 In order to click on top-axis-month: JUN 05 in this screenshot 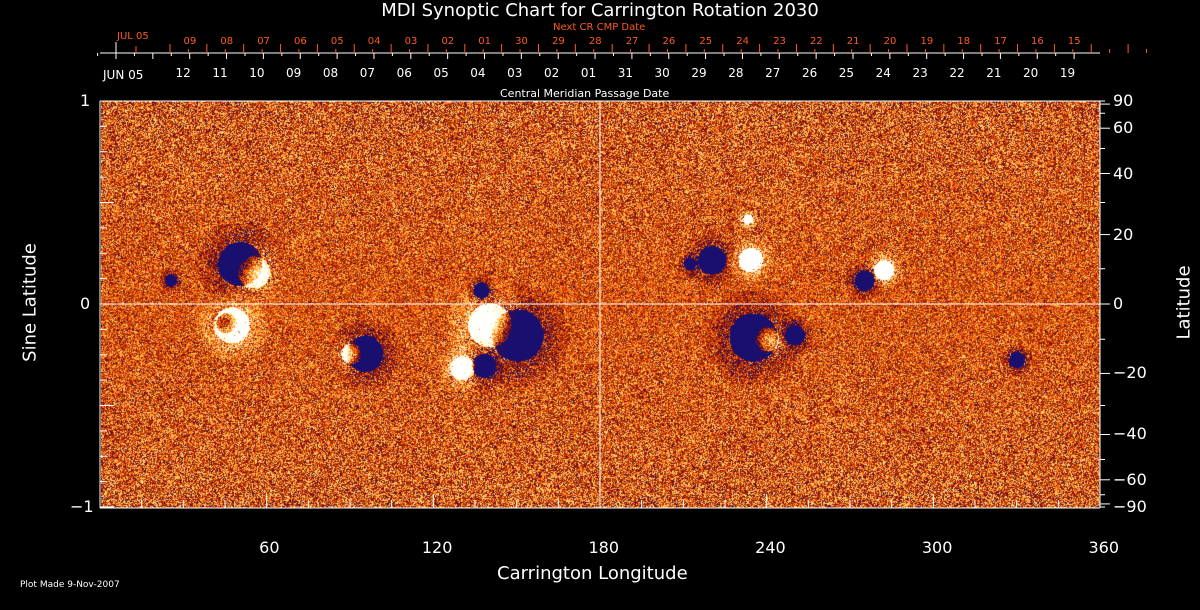, I will do `click(123, 75)`.